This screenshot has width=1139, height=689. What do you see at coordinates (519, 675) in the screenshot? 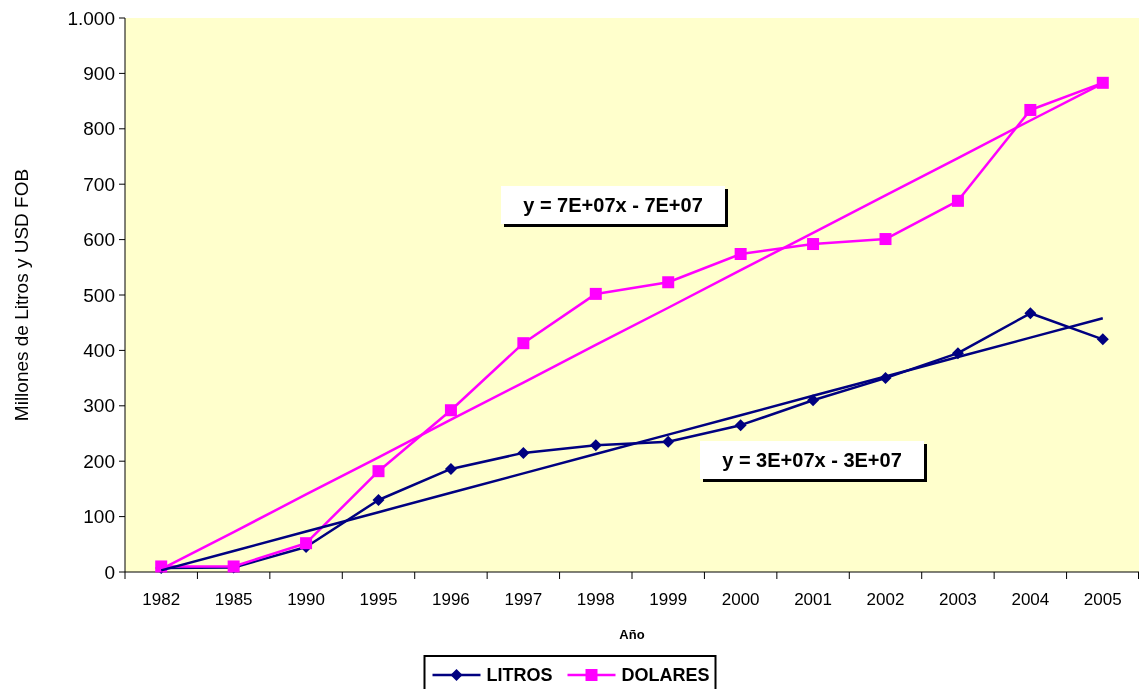
I see `legend-label: LITROS` at bounding box center [519, 675].